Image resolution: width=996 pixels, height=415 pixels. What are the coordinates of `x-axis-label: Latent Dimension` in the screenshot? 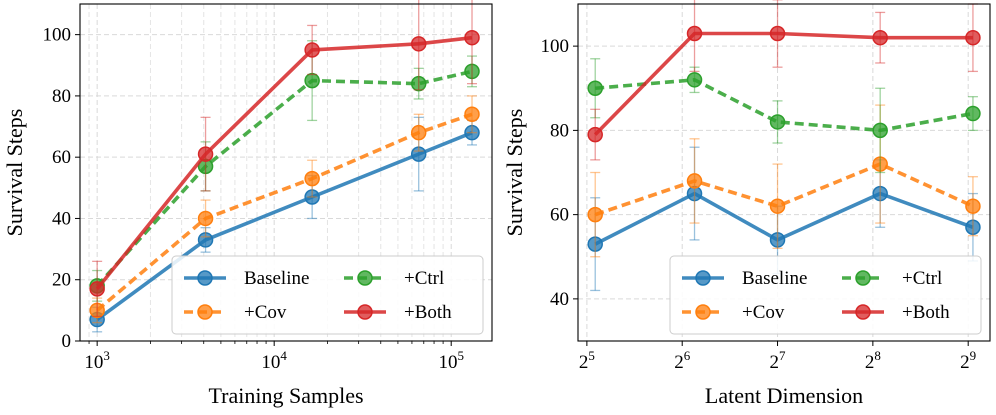 It's located at (784, 395).